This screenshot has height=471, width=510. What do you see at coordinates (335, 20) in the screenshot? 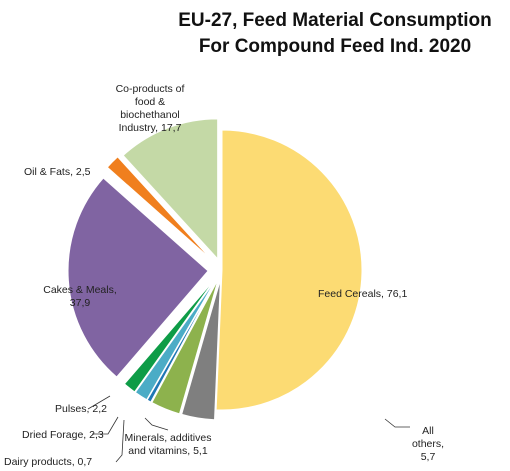
I see `chart-title-line-1: EU-27, Feed Material Consumption` at bounding box center [335, 20].